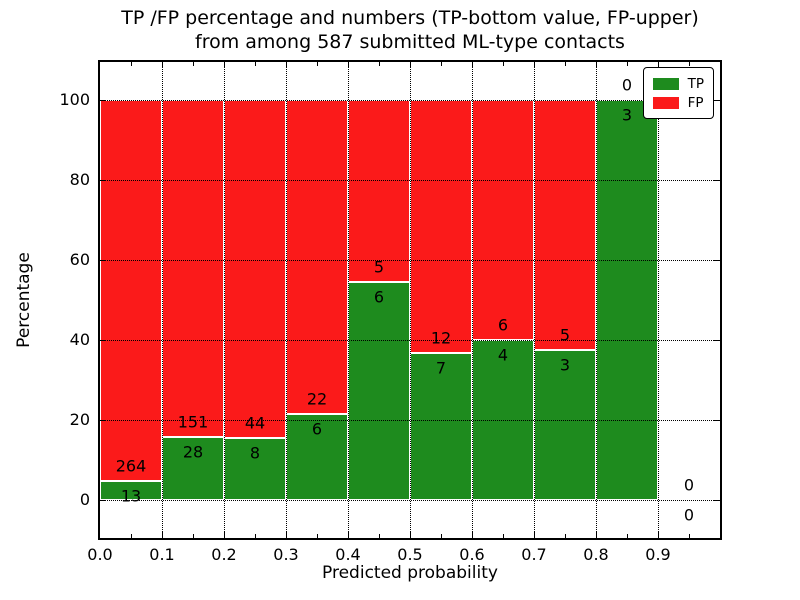 The height and width of the screenshot is (600, 800). I want to click on fp-legend-label: FP, so click(695, 102).